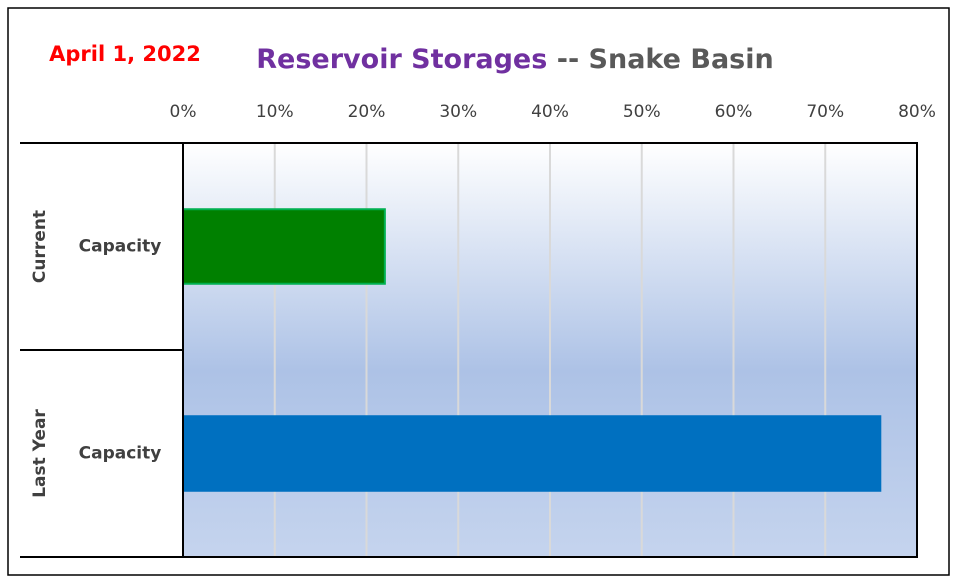 This screenshot has height=583, width=958. I want to click on title-suffix: -- Snake Basin, so click(665, 59).